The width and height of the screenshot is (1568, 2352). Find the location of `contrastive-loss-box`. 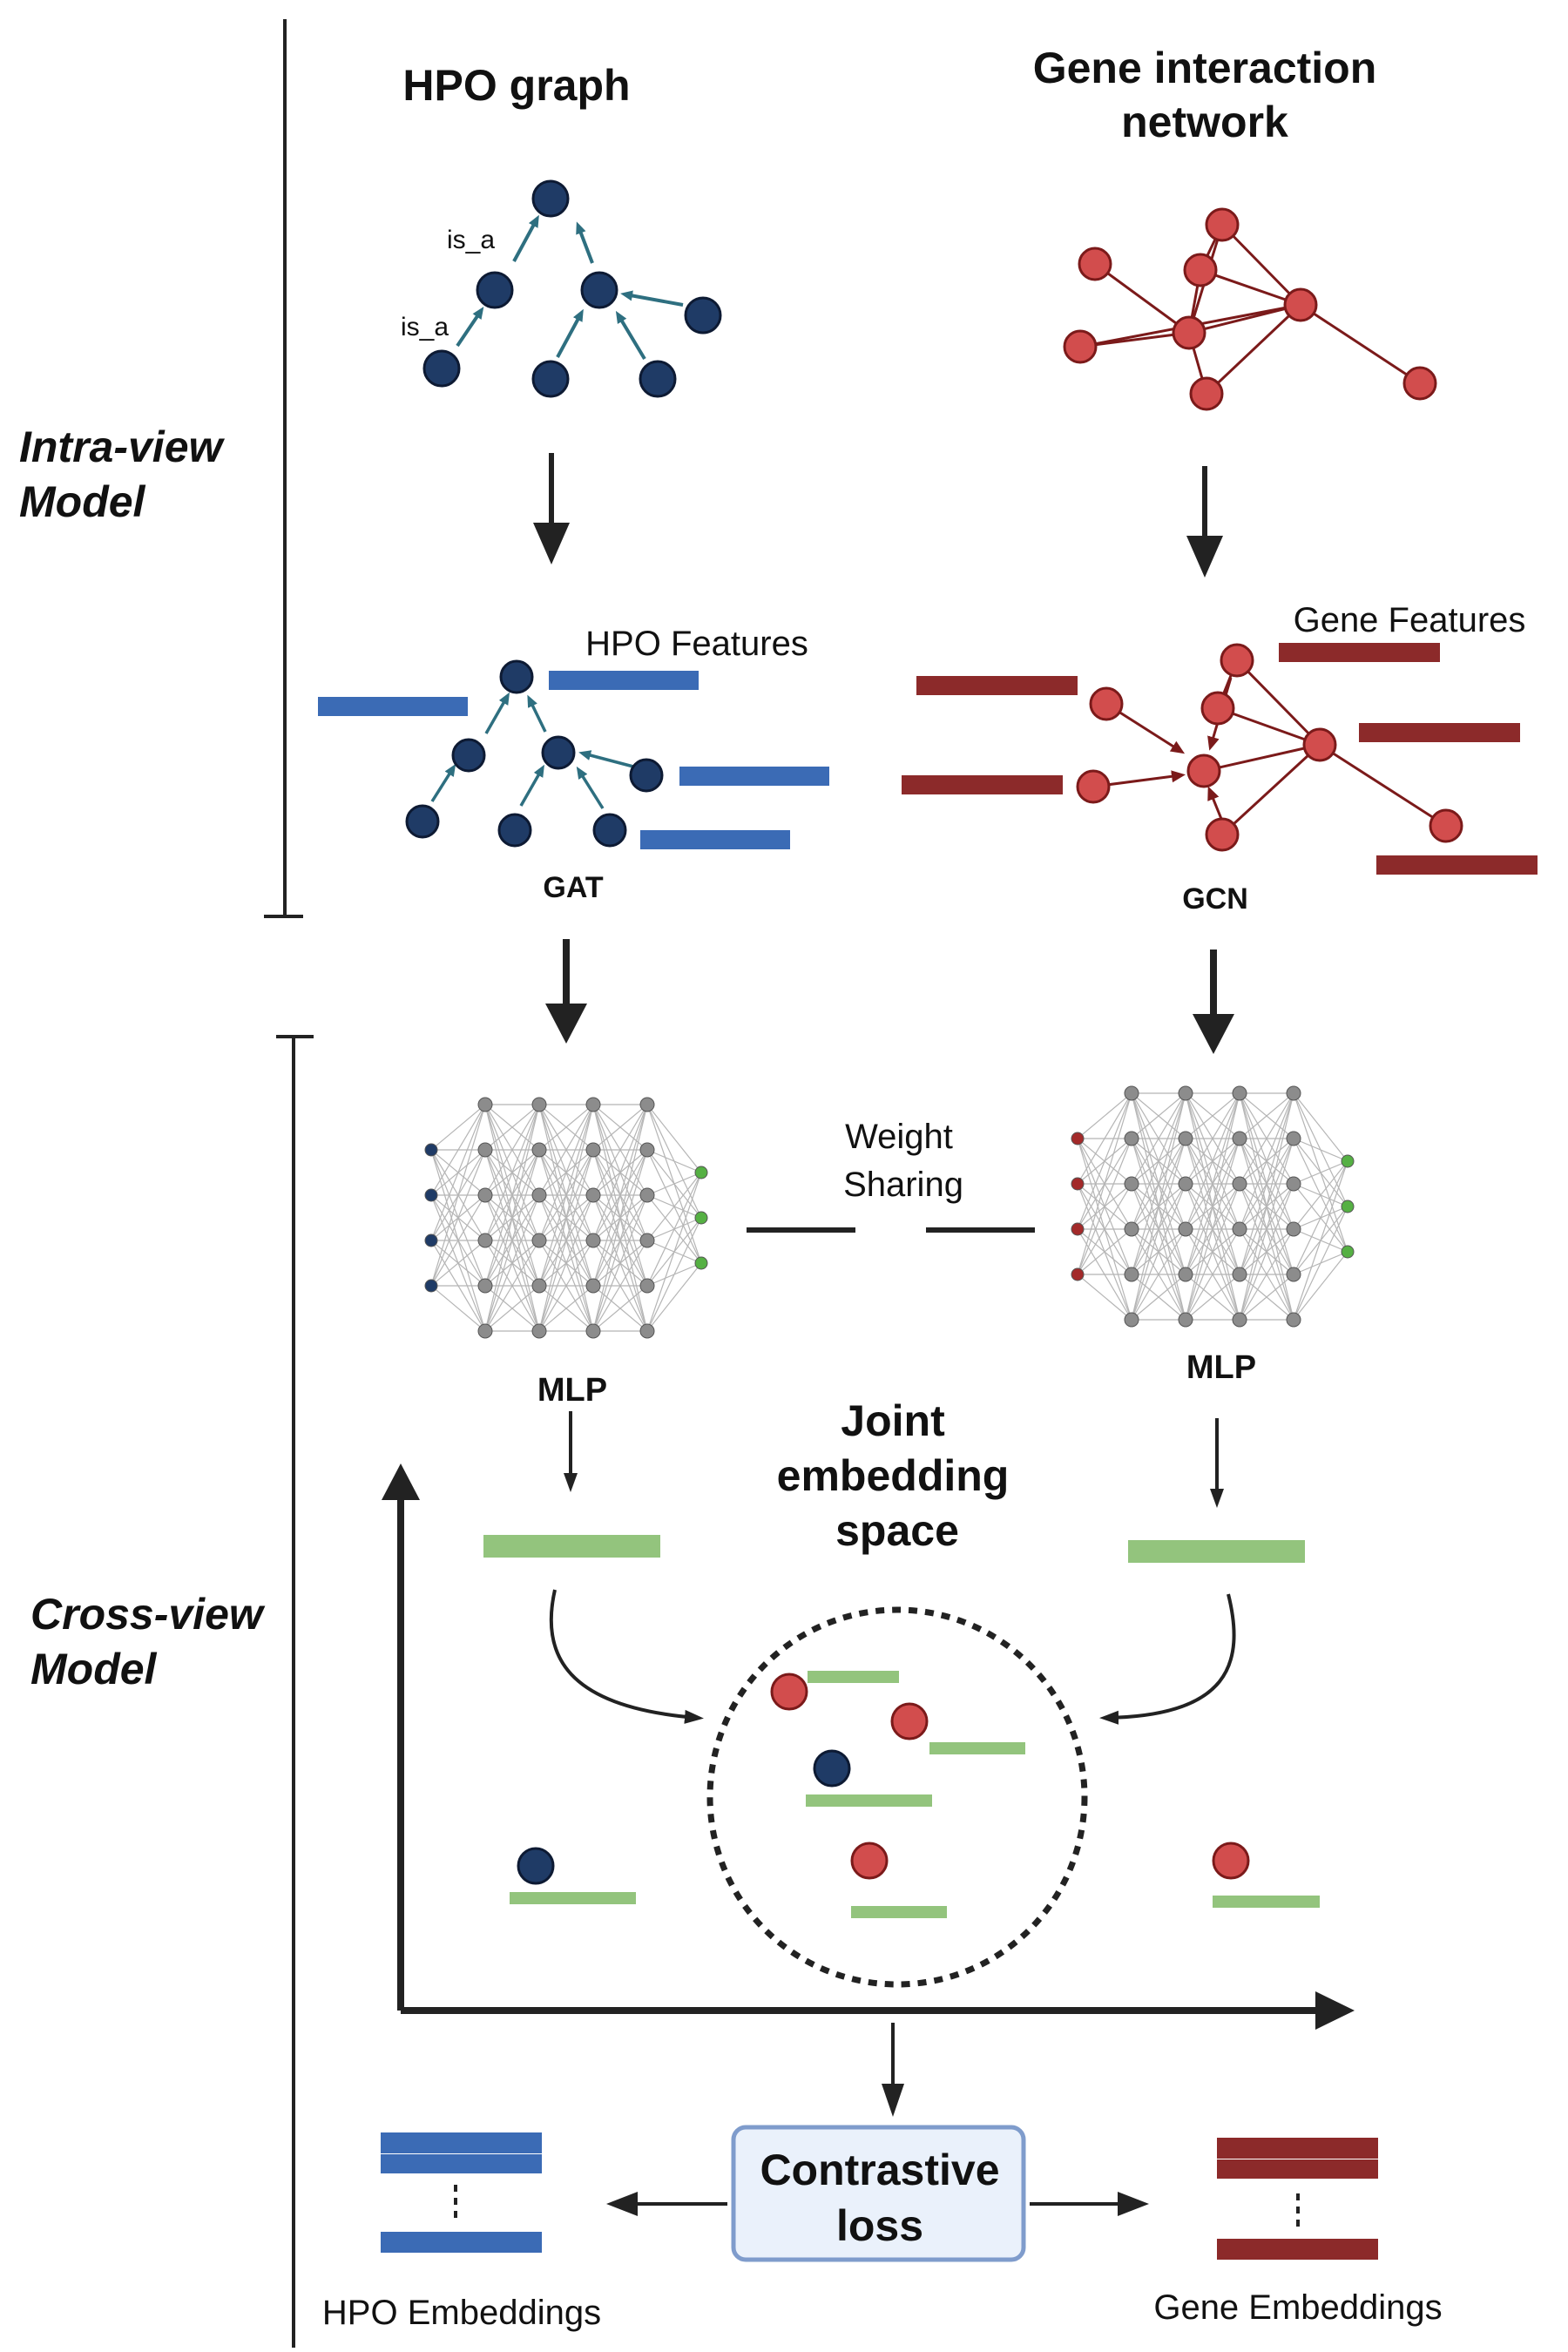

contrastive-loss-box is located at coordinates (879, 2193).